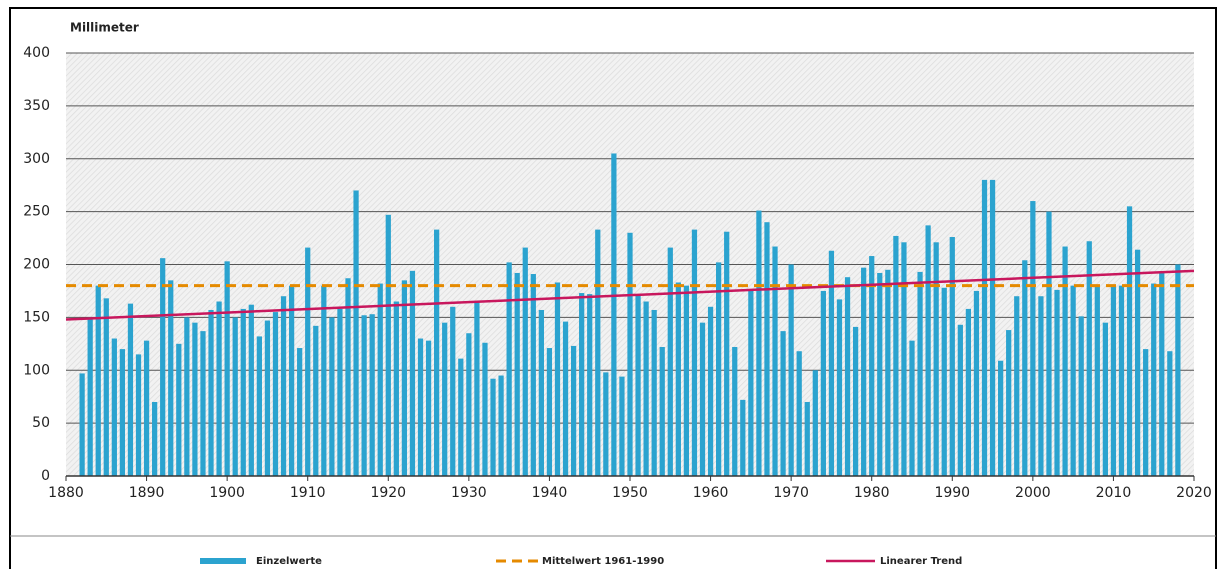 The image size is (1221, 569). I want to click on x-tick-label: 1990, so click(952, 493).